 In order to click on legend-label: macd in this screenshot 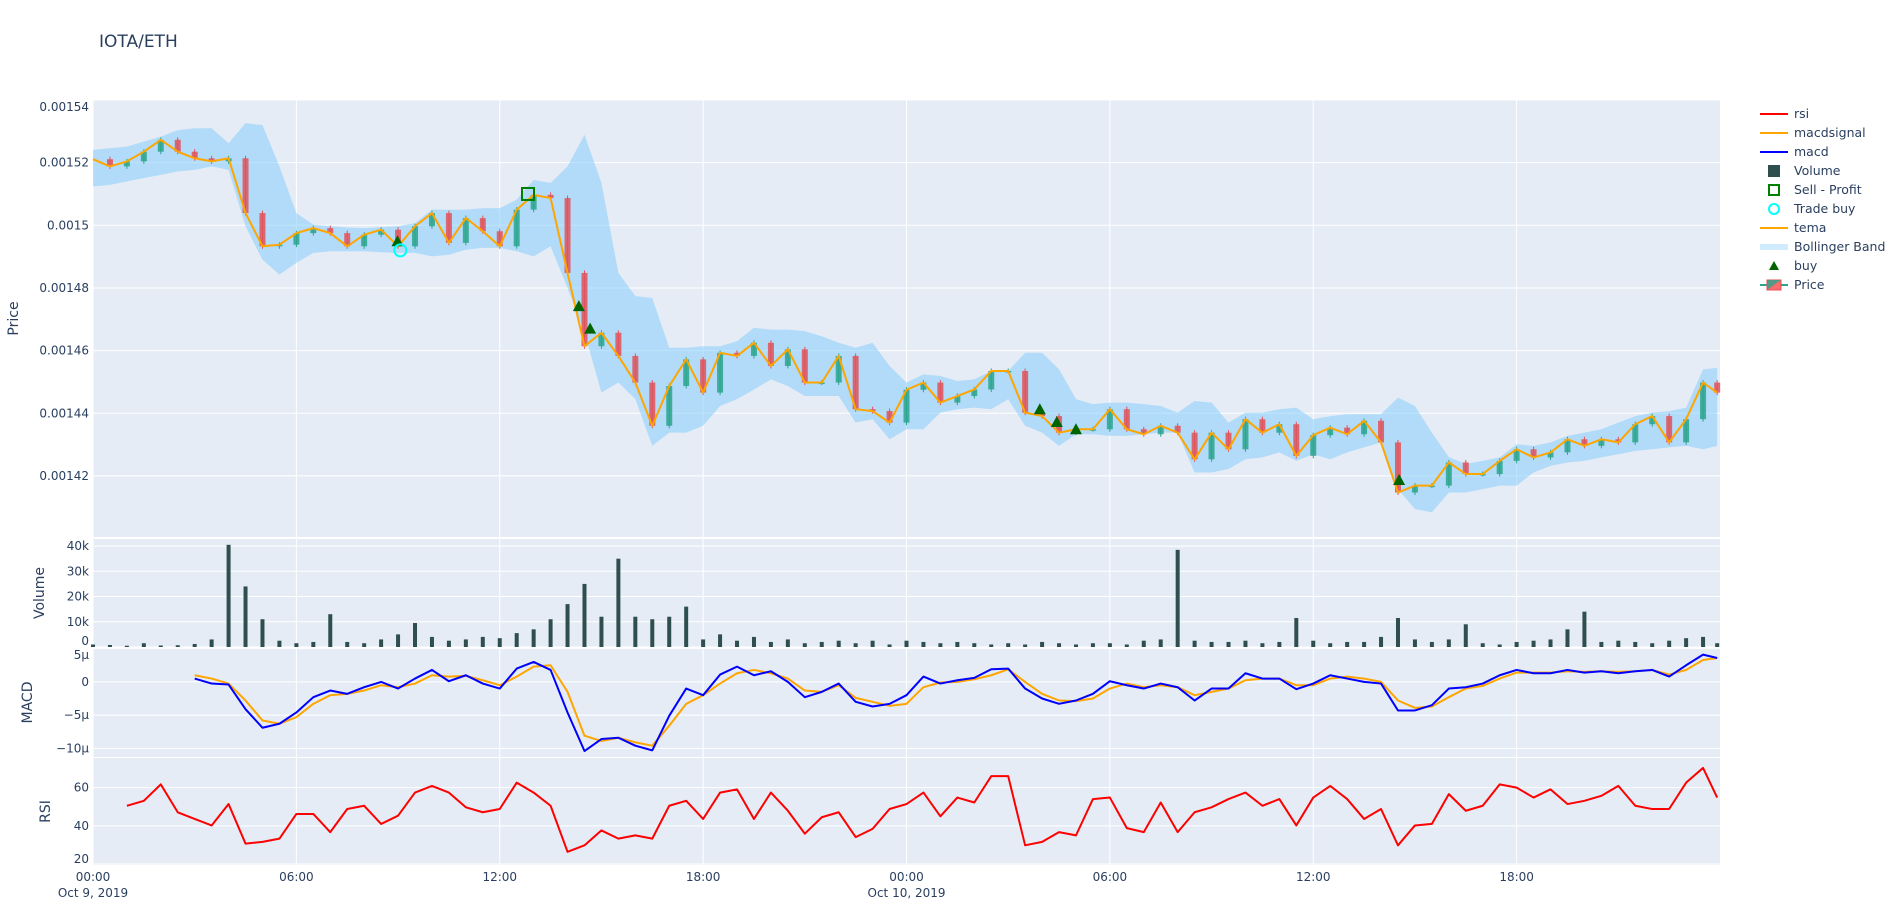, I will do `click(1811, 151)`.